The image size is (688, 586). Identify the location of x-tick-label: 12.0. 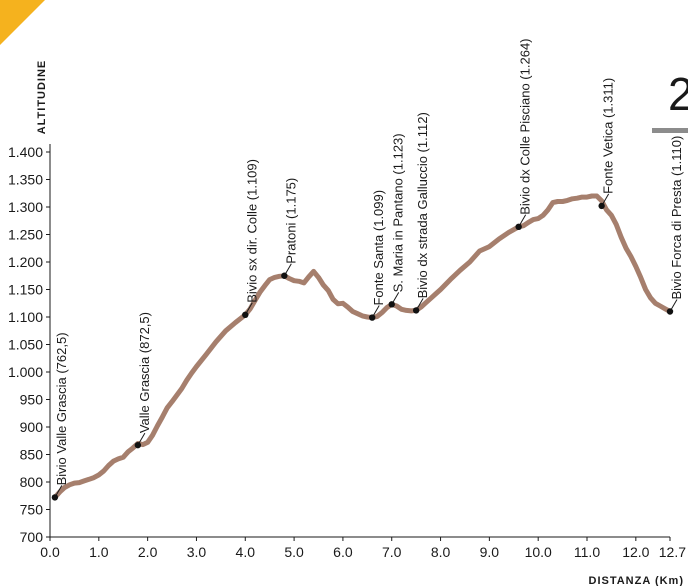
(635, 552).